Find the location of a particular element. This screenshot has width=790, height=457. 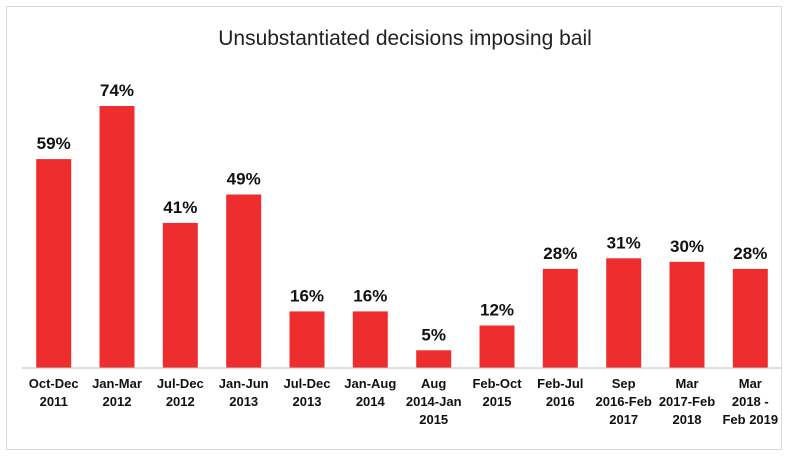

data-label-4: 49% is located at coordinates (244, 179).